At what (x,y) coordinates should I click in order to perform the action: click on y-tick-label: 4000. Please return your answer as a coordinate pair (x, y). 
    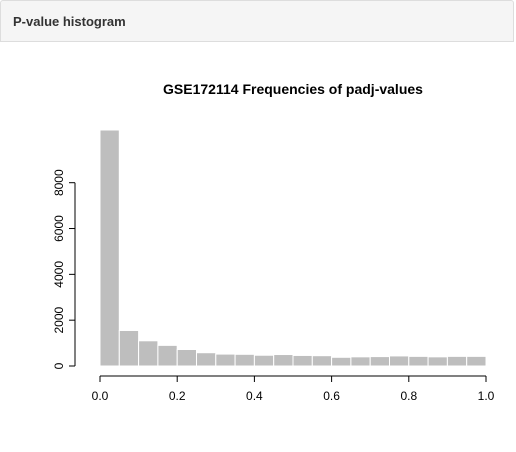
    Looking at the image, I should click on (59, 274).